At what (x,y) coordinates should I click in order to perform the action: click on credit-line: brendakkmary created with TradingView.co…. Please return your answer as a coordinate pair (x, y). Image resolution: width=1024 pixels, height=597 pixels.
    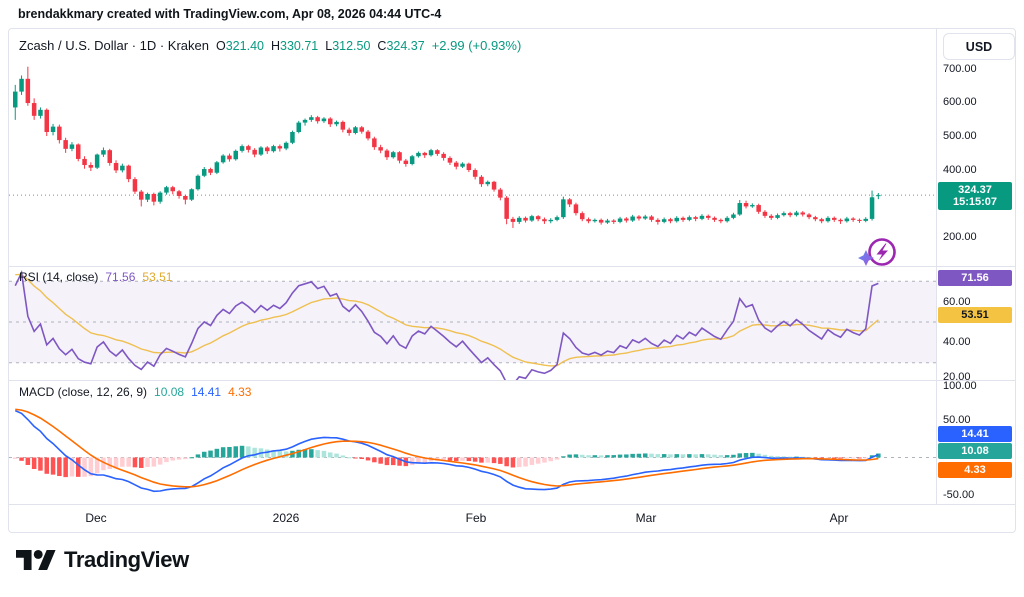
    Looking at the image, I should click on (230, 14).